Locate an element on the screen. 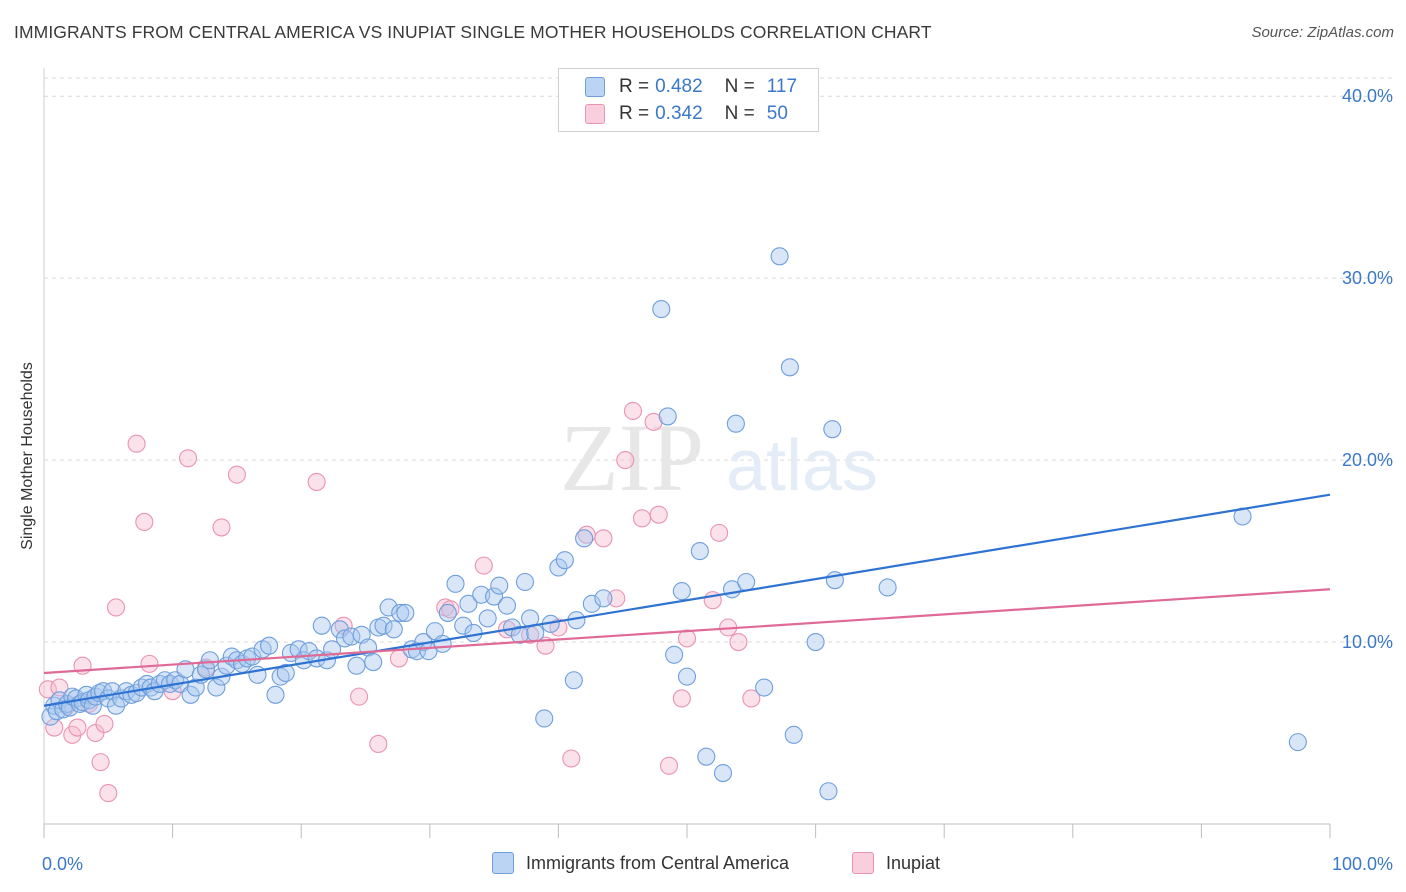  legend-swatch-pink is located at coordinates (595, 114).